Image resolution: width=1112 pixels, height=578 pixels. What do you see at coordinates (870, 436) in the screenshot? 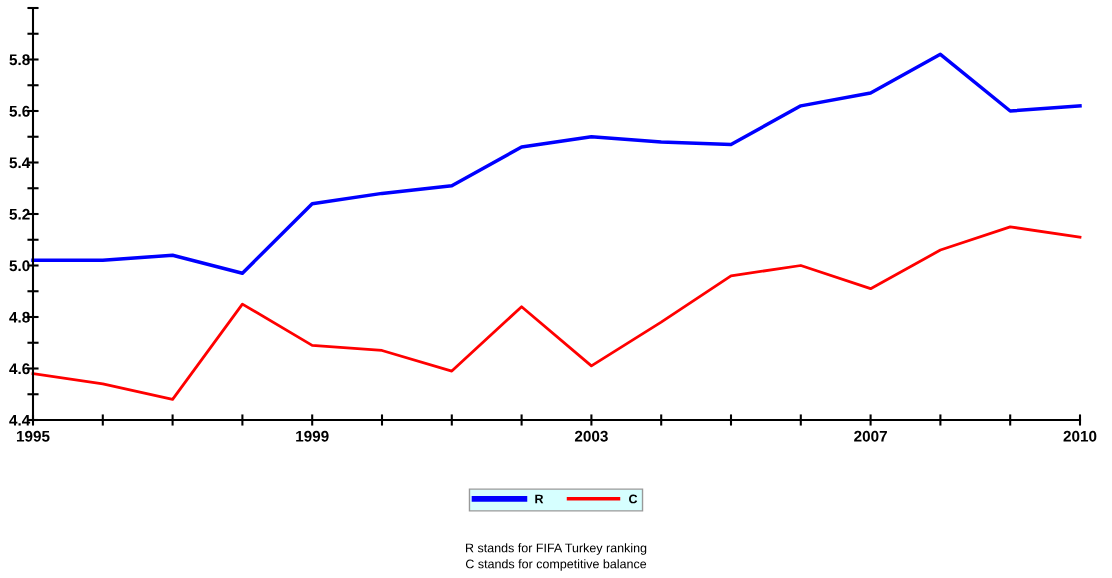
I see `x-tick-label: 2007` at bounding box center [870, 436].